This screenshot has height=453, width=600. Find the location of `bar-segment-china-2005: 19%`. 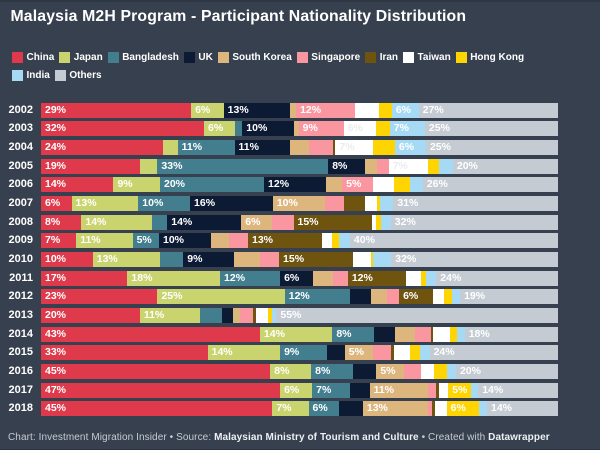

bar-segment-china-2005: 19% is located at coordinates (90, 166).